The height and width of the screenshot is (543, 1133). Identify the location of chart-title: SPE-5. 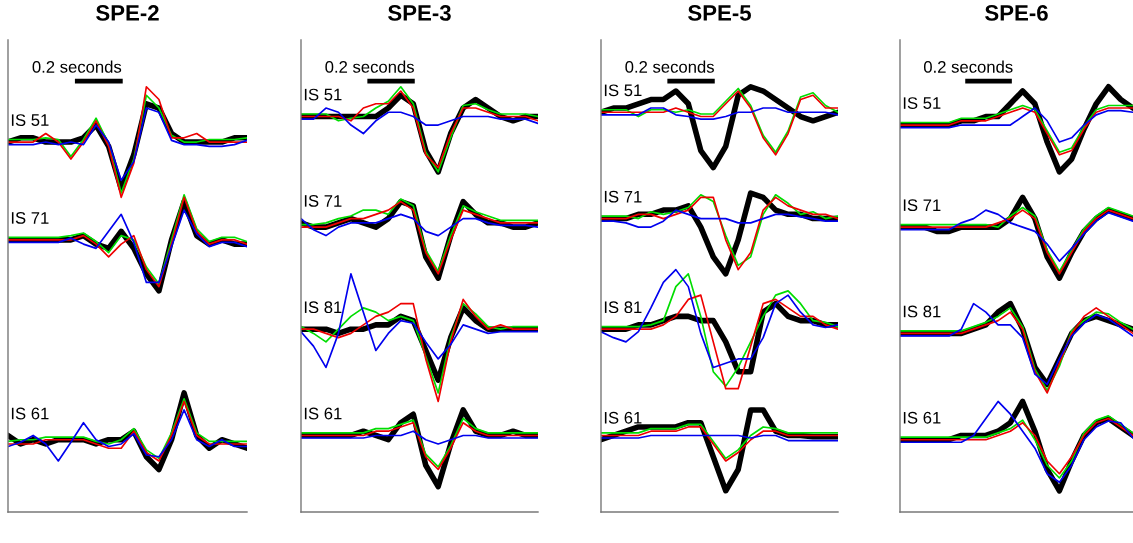
(719, 13).